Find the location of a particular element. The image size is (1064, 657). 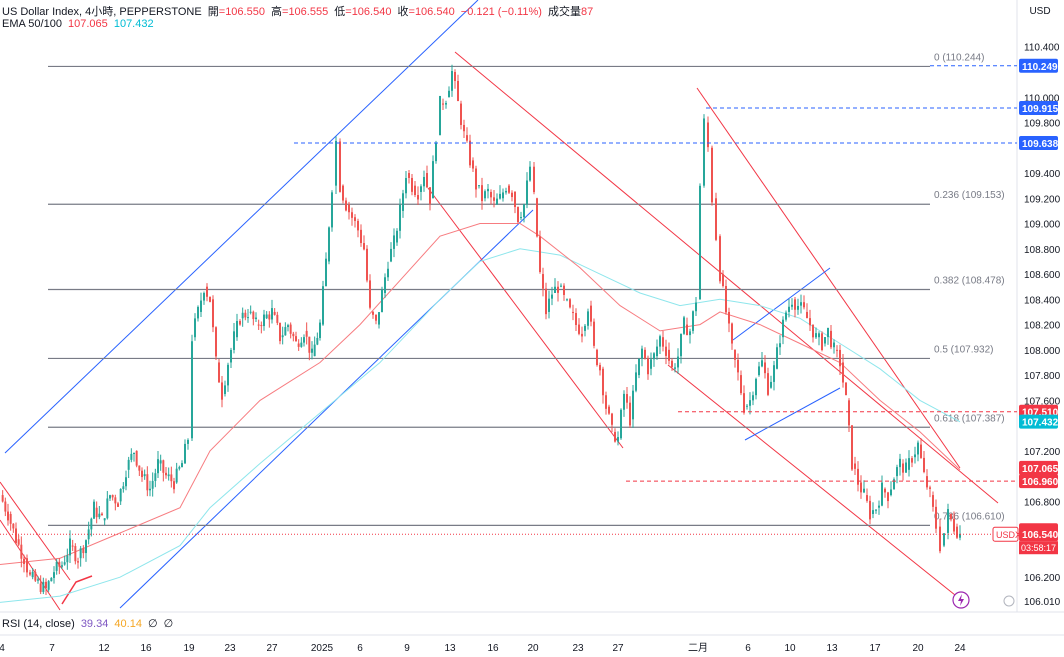

lightning-icon is located at coordinates (961, 600).